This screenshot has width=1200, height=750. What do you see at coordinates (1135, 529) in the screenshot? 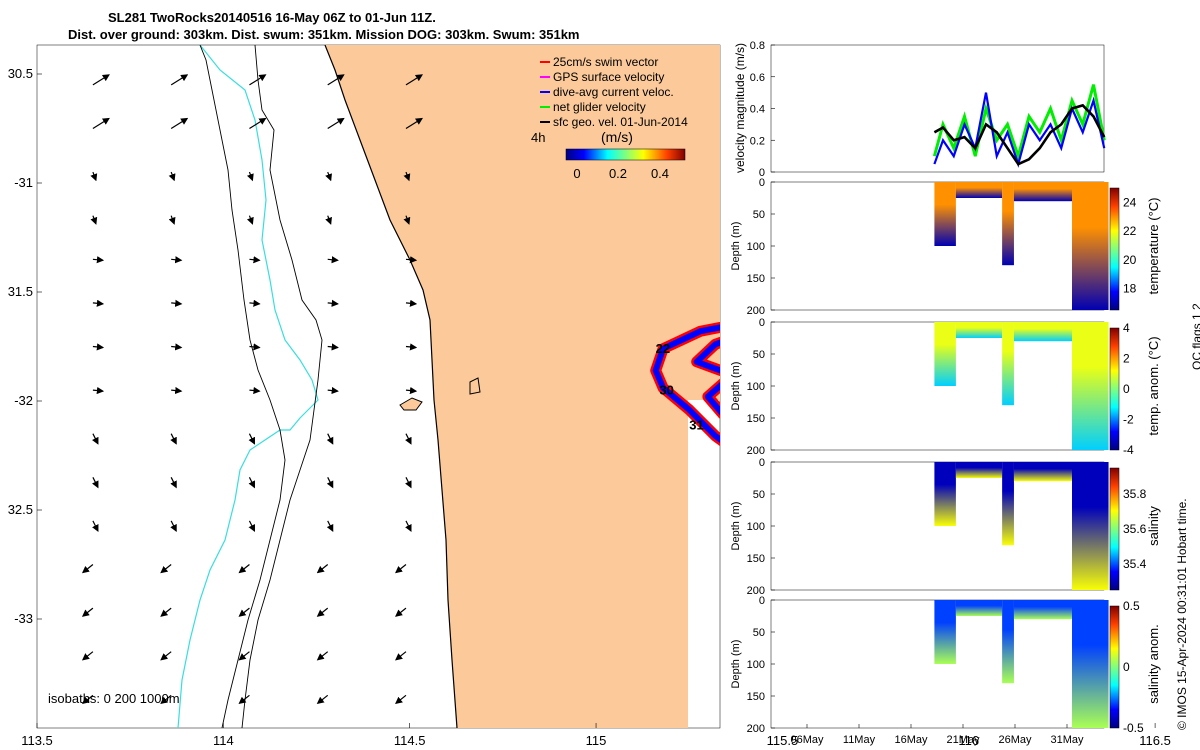
I see `colorbar-tick-label: 35.6` at bounding box center [1135, 529].